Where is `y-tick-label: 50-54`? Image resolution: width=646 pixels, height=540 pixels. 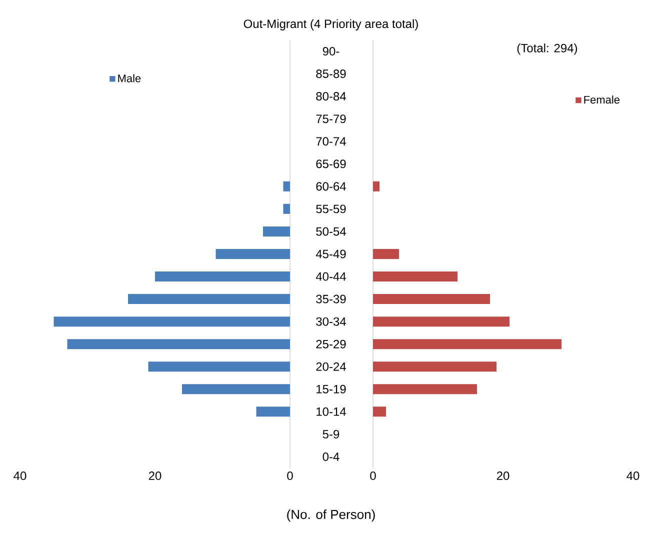
y-tick-label: 50-54 is located at coordinates (331, 231).